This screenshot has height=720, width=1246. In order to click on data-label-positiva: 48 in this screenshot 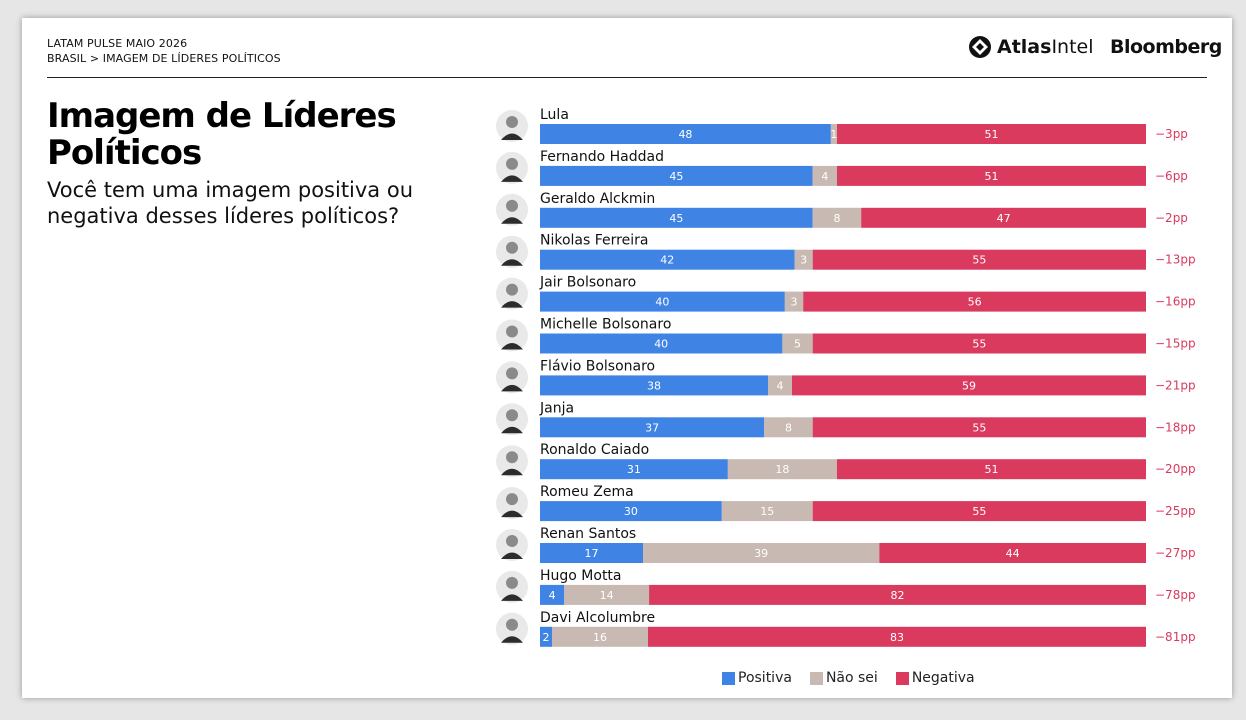, I will do `click(685, 134)`.